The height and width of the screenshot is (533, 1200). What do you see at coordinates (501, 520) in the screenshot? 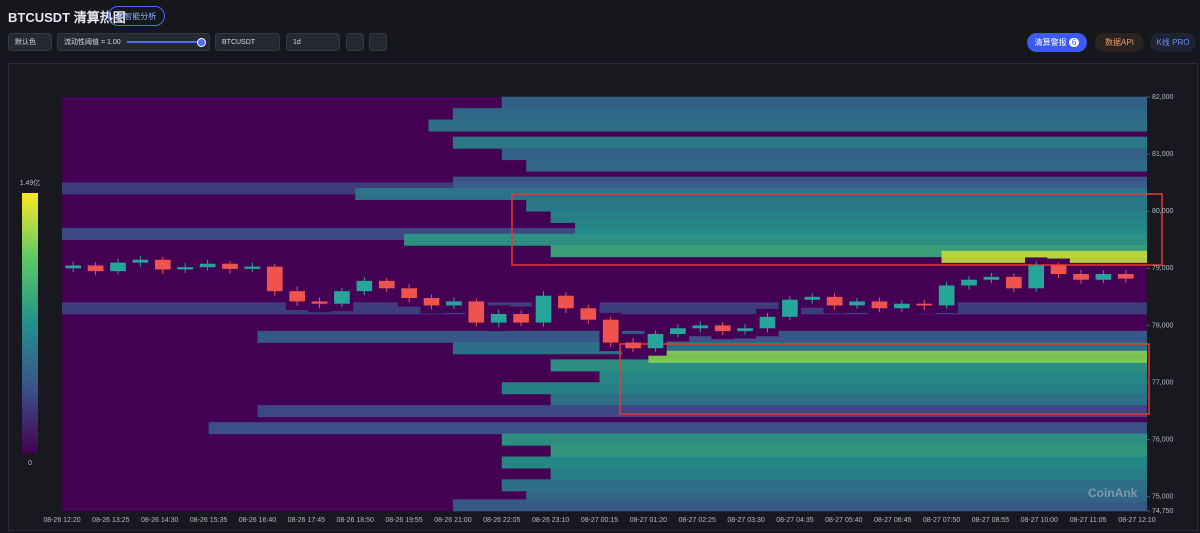
I see `x-tick-label: 08-26 22:05` at bounding box center [501, 520].